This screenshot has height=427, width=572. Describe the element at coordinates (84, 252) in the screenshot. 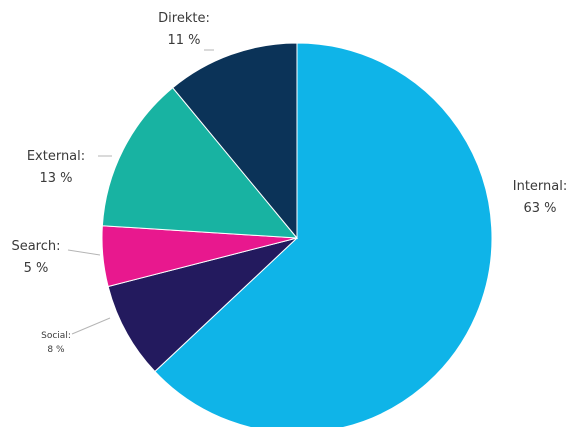

I see `leader-line-search` at that location.